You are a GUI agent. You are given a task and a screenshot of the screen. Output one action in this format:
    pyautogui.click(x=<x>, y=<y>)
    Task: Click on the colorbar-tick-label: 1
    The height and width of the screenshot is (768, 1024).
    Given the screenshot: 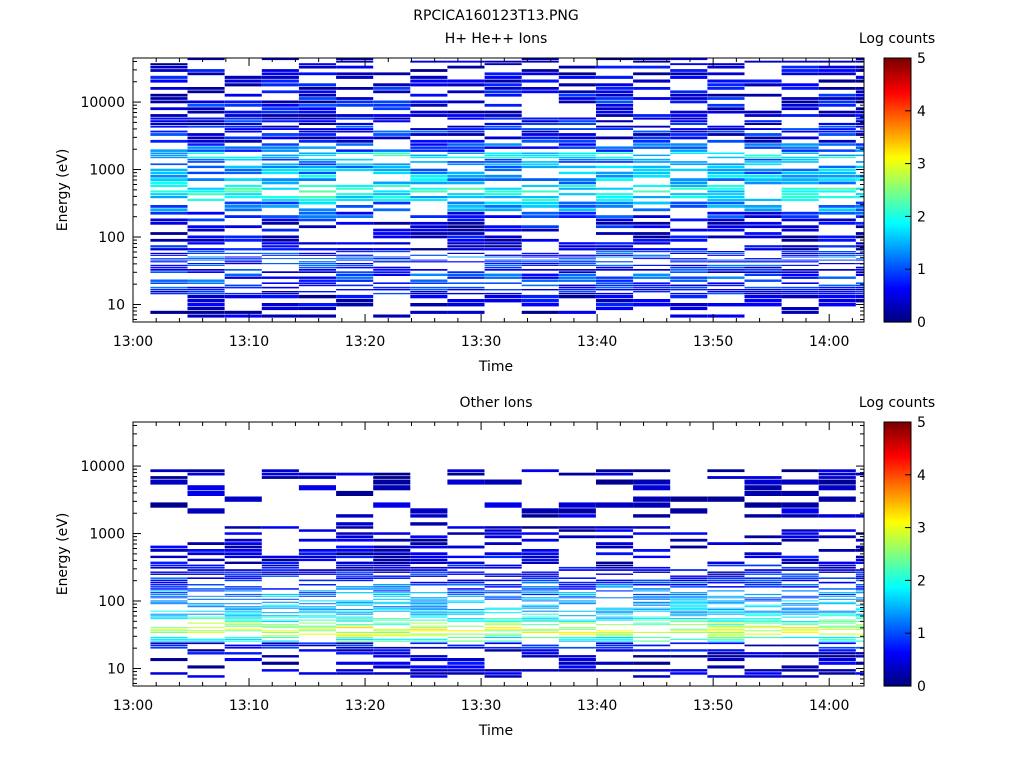 What is the action you would take?
    pyautogui.click(x=921, y=634)
    